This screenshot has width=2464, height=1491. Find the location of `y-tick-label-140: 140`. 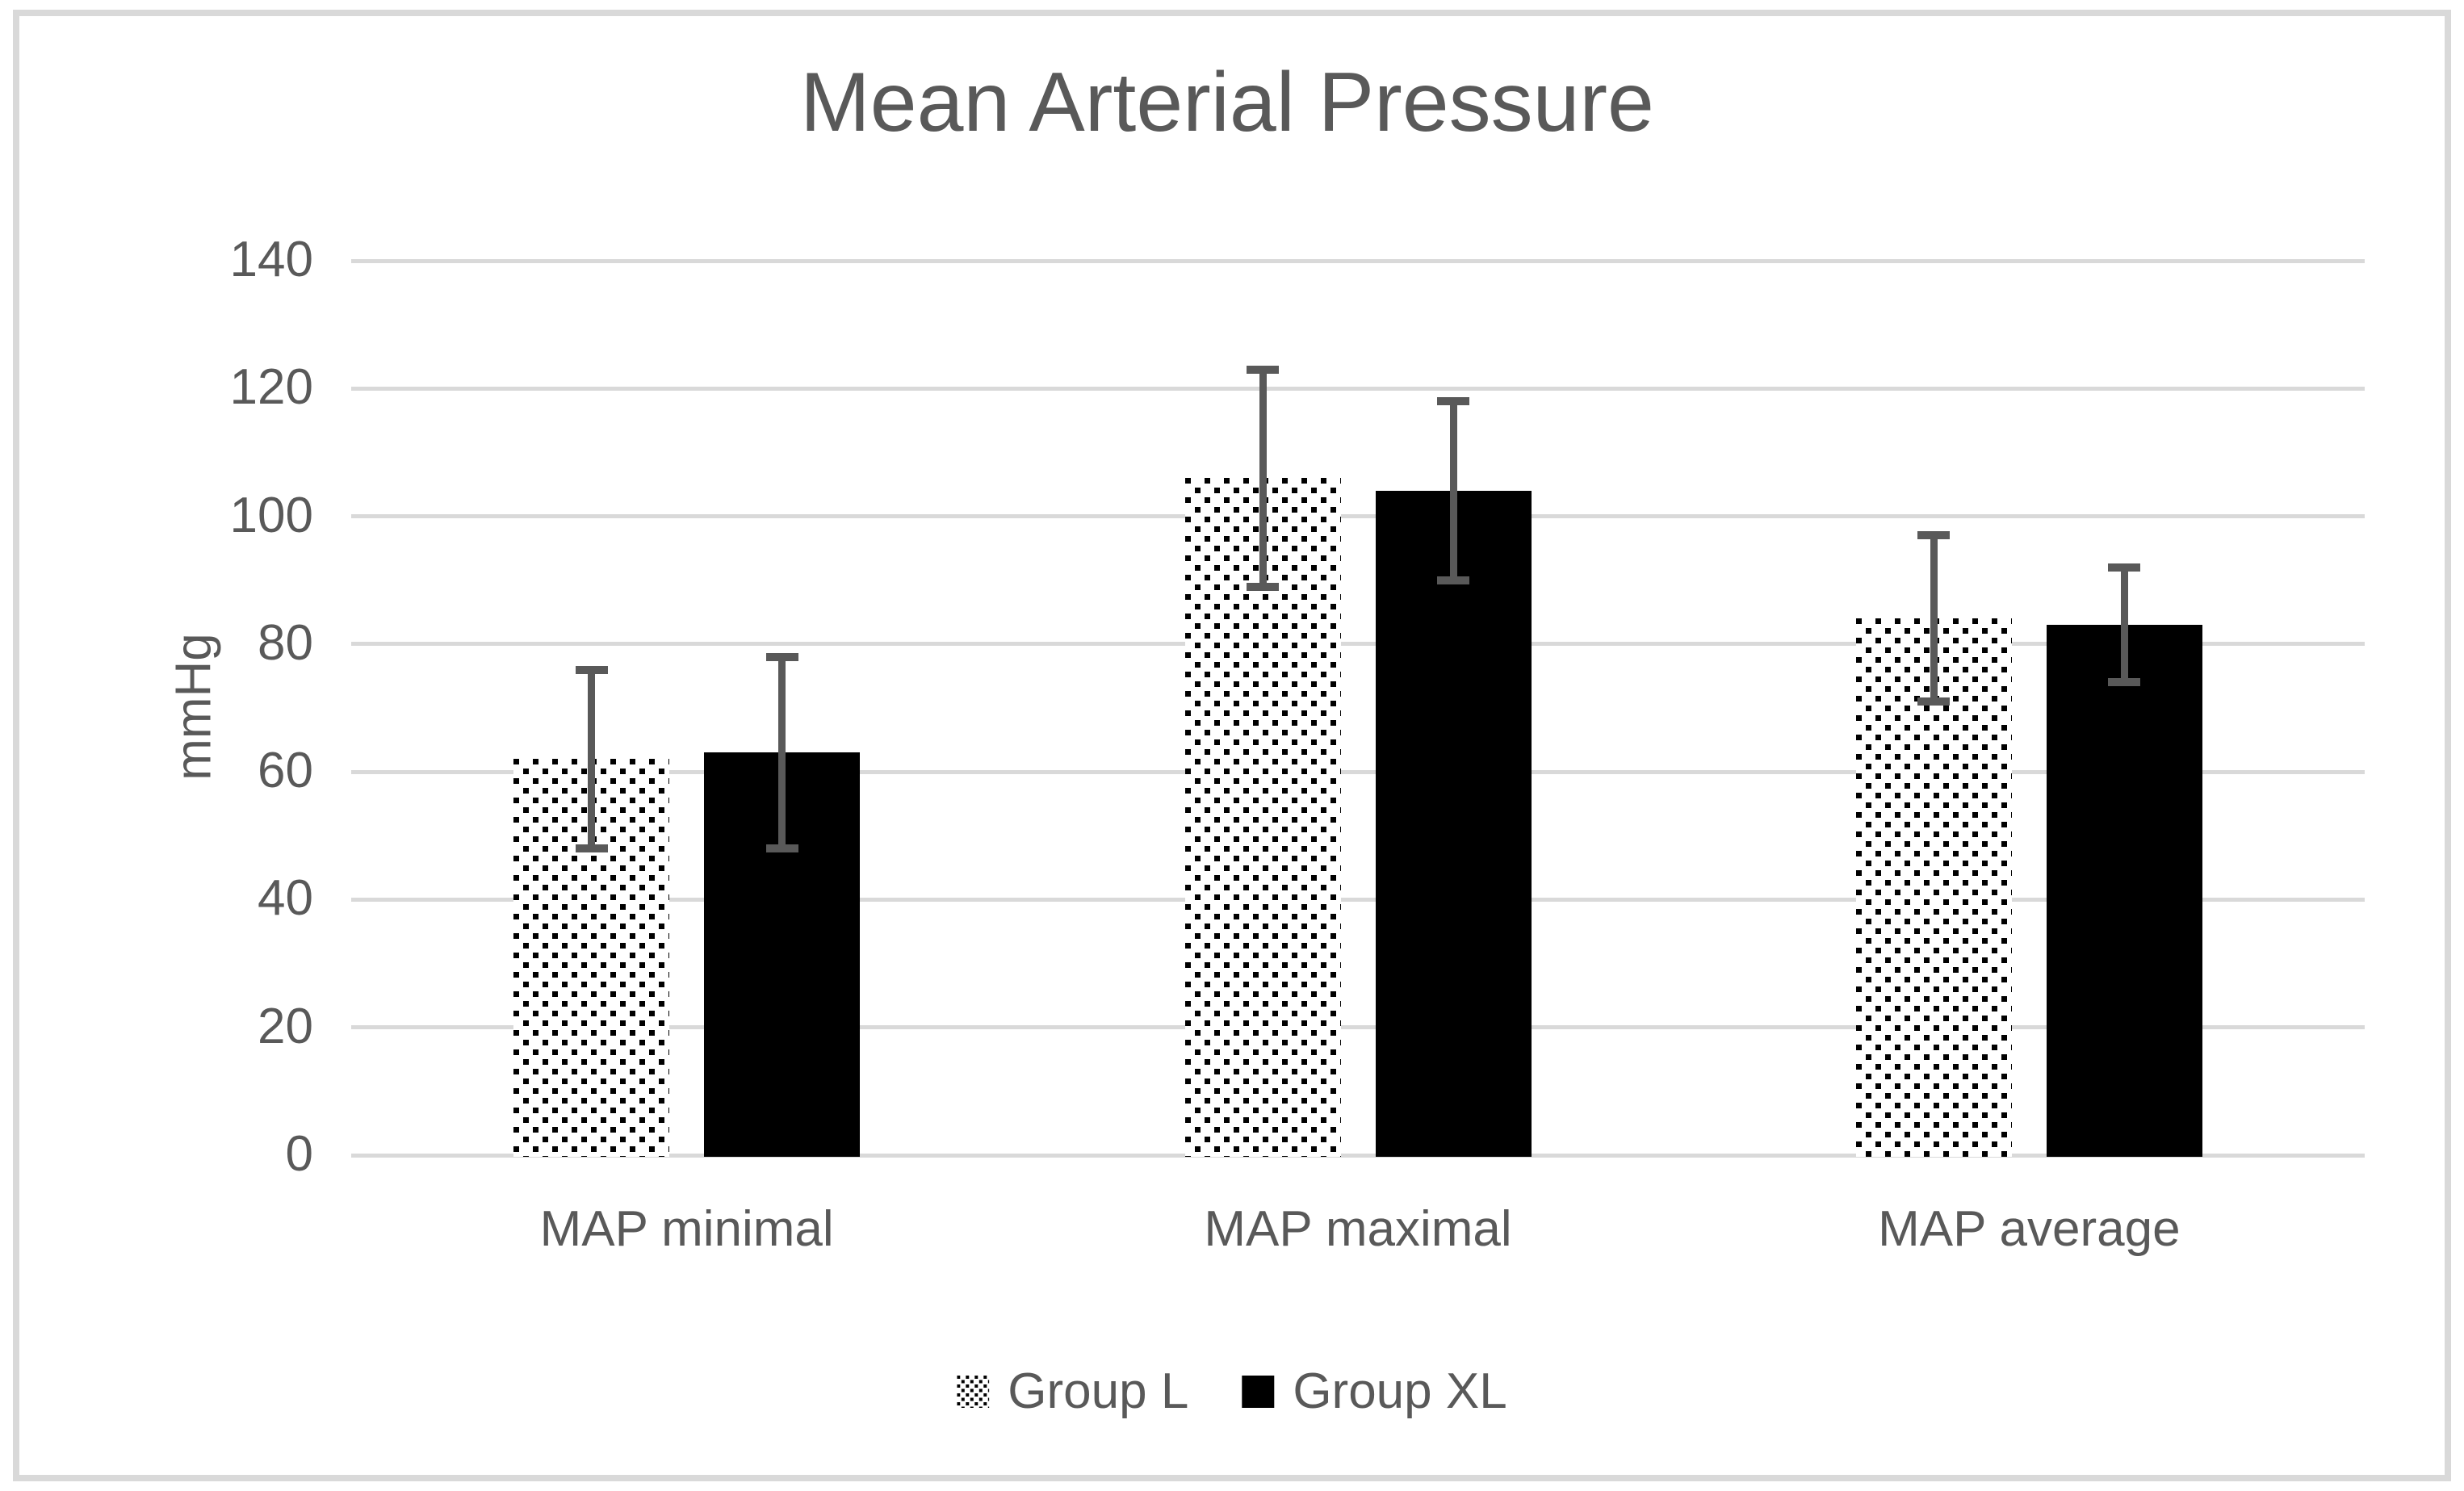

y-tick-label-140: 140 is located at coordinates (271, 259).